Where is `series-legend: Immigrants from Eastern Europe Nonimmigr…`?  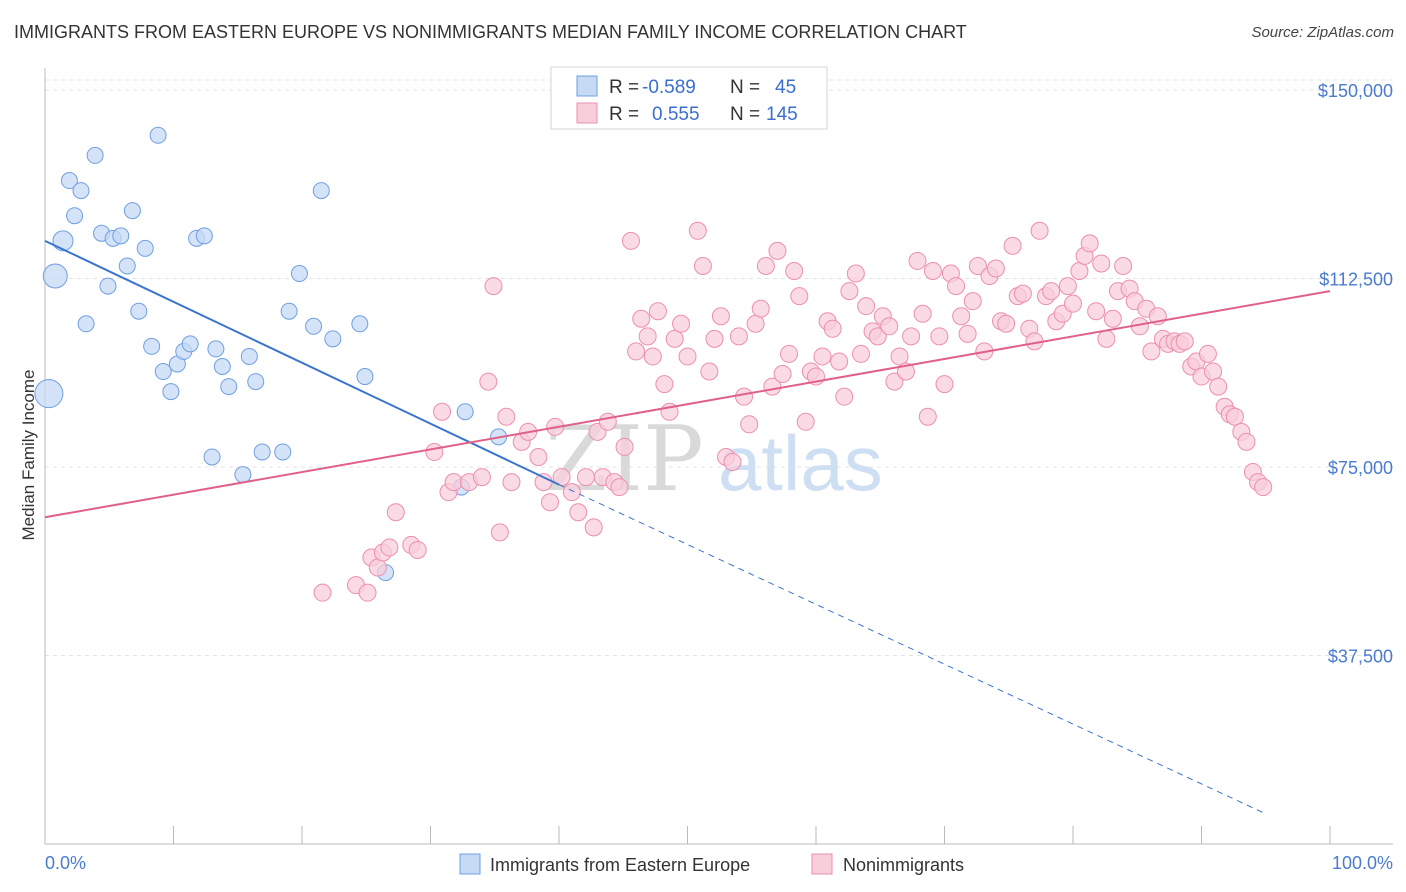 series-legend: Immigrants from Eastern Europe Nonimmigr… is located at coordinates (711, 864).